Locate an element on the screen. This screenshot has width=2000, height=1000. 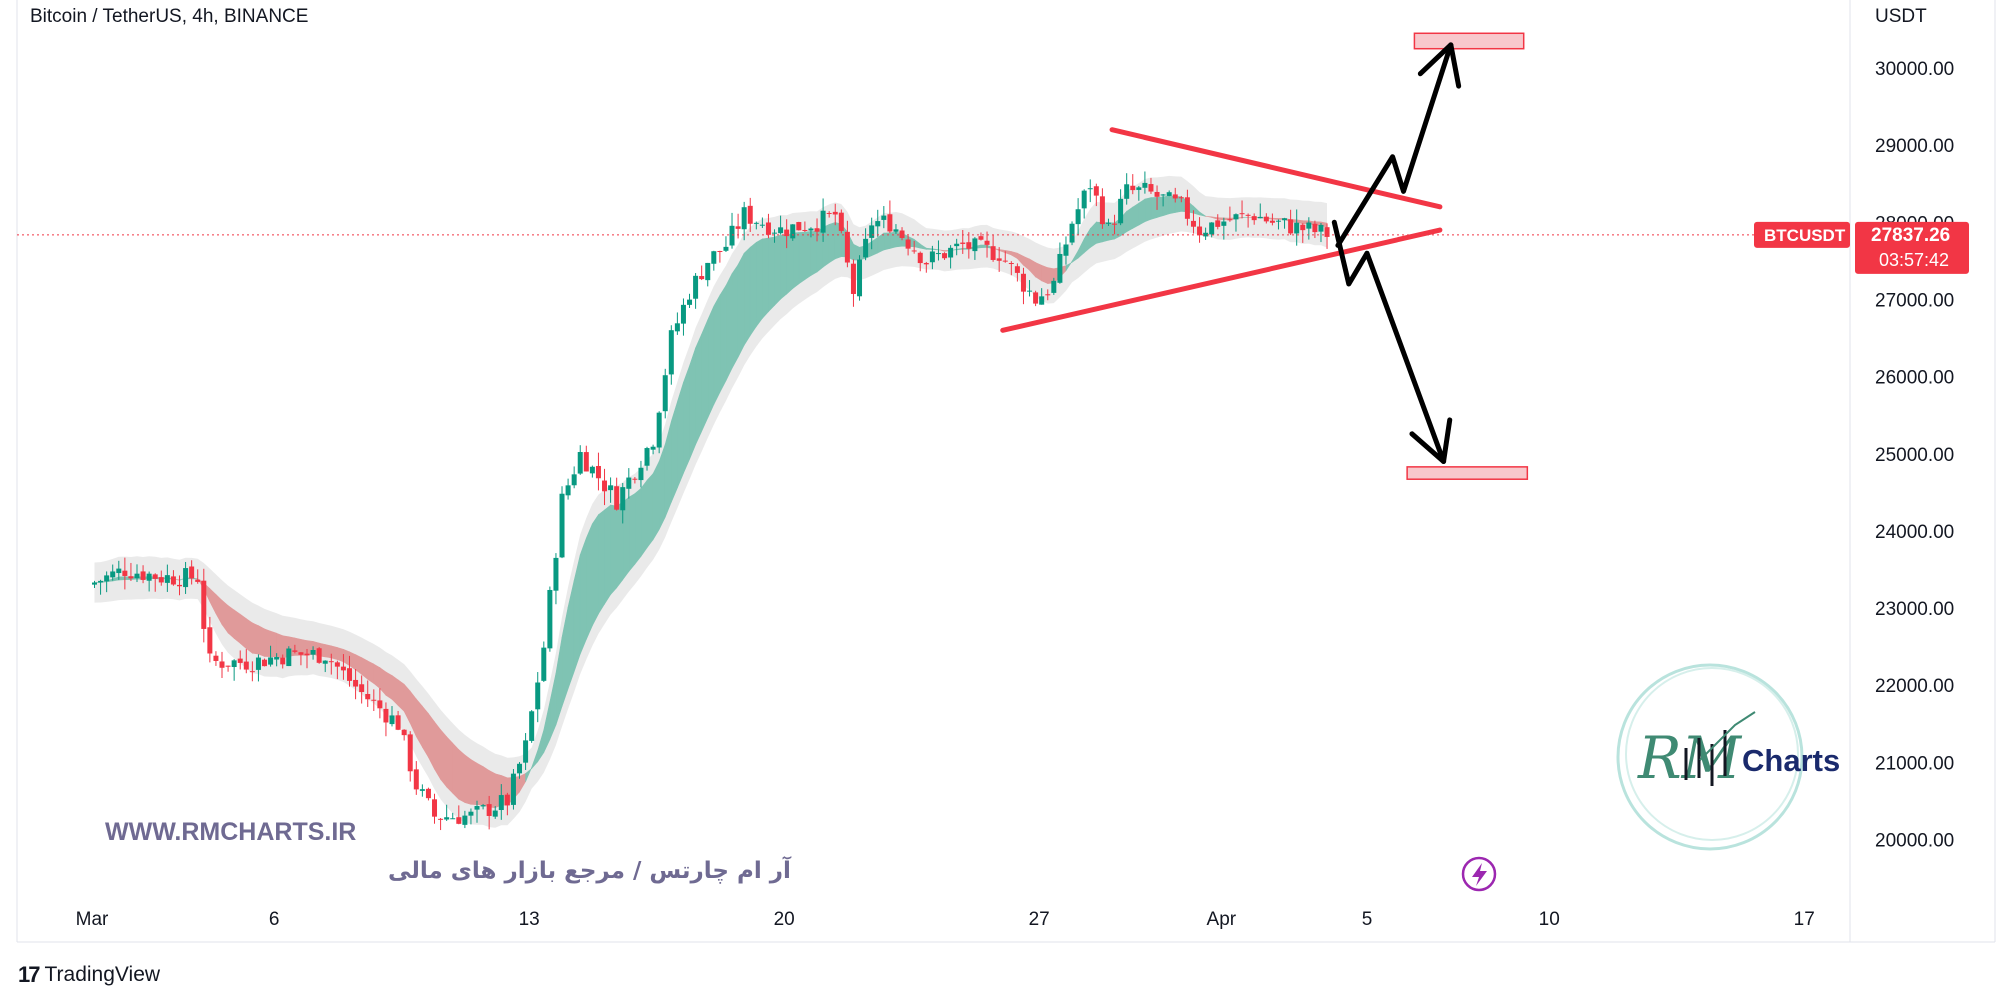
x-tick-label: 6 is located at coordinates (274, 919).